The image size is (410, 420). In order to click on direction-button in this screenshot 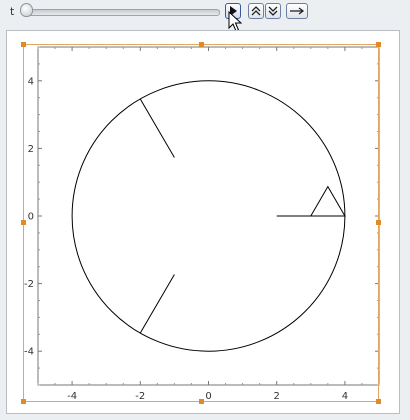, I will do `click(297, 11)`.